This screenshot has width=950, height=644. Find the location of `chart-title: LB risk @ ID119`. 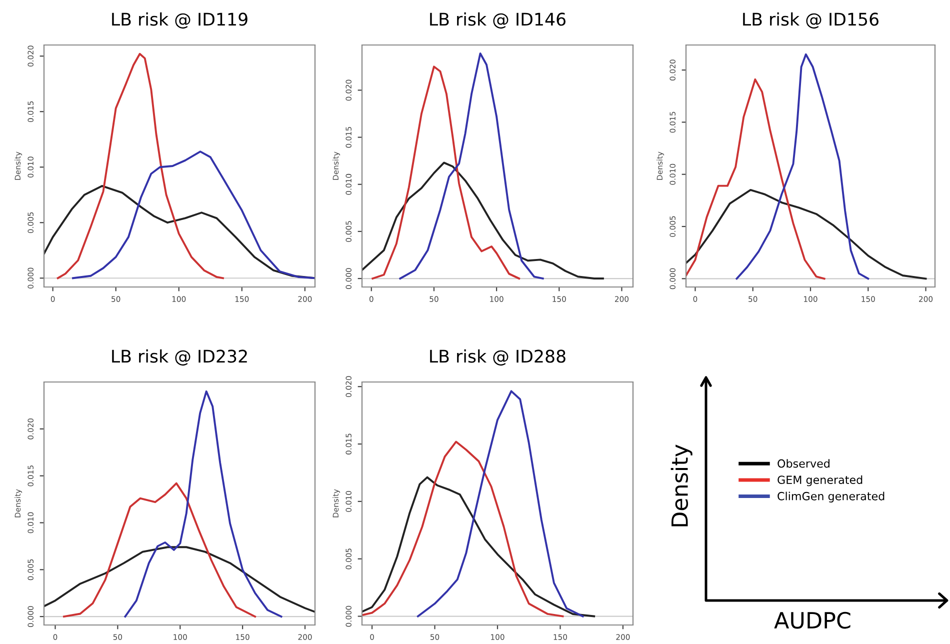

chart-title: LB risk @ ID119 is located at coordinates (180, 20).